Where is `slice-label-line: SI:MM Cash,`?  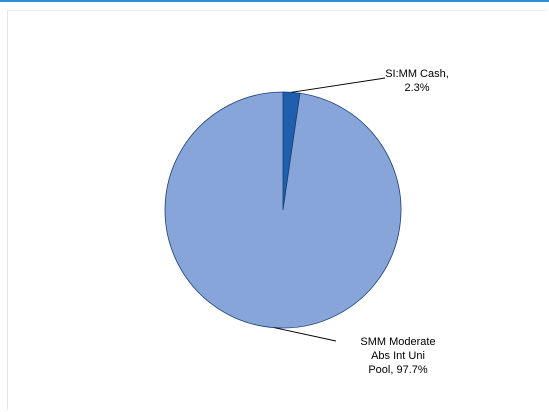 slice-label-line: SI:MM Cash, is located at coordinates (417, 74).